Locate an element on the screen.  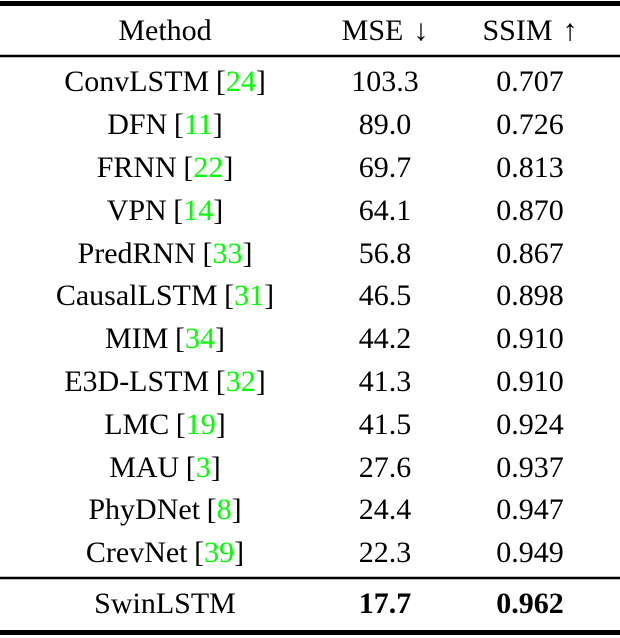
citation-number: 33 is located at coordinates (227, 253).